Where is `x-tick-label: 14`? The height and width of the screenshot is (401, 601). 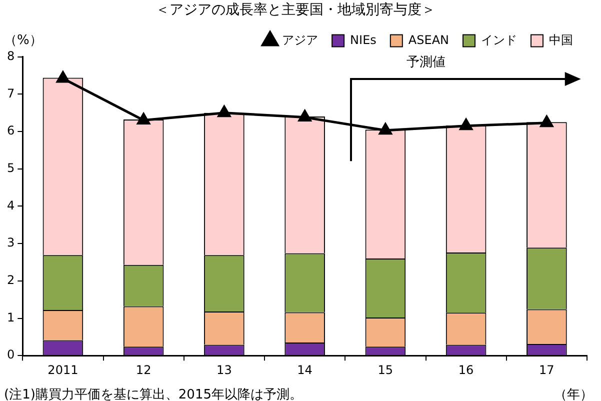 x-tick-label: 14 is located at coordinates (304, 369).